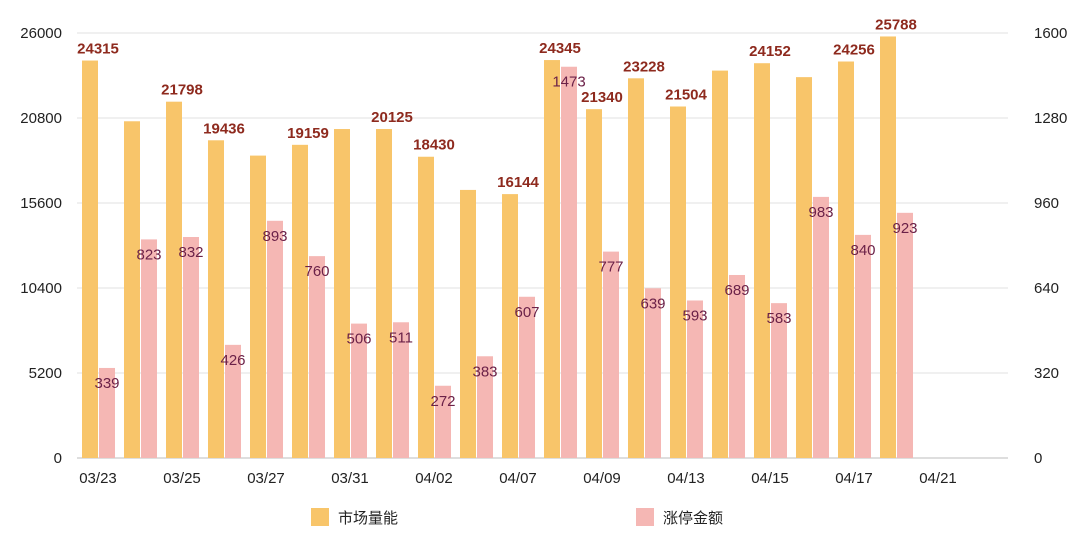  What do you see at coordinates (45, 373) in the screenshot?
I see `y-left-tick-label: 5200` at bounding box center [45, 373].